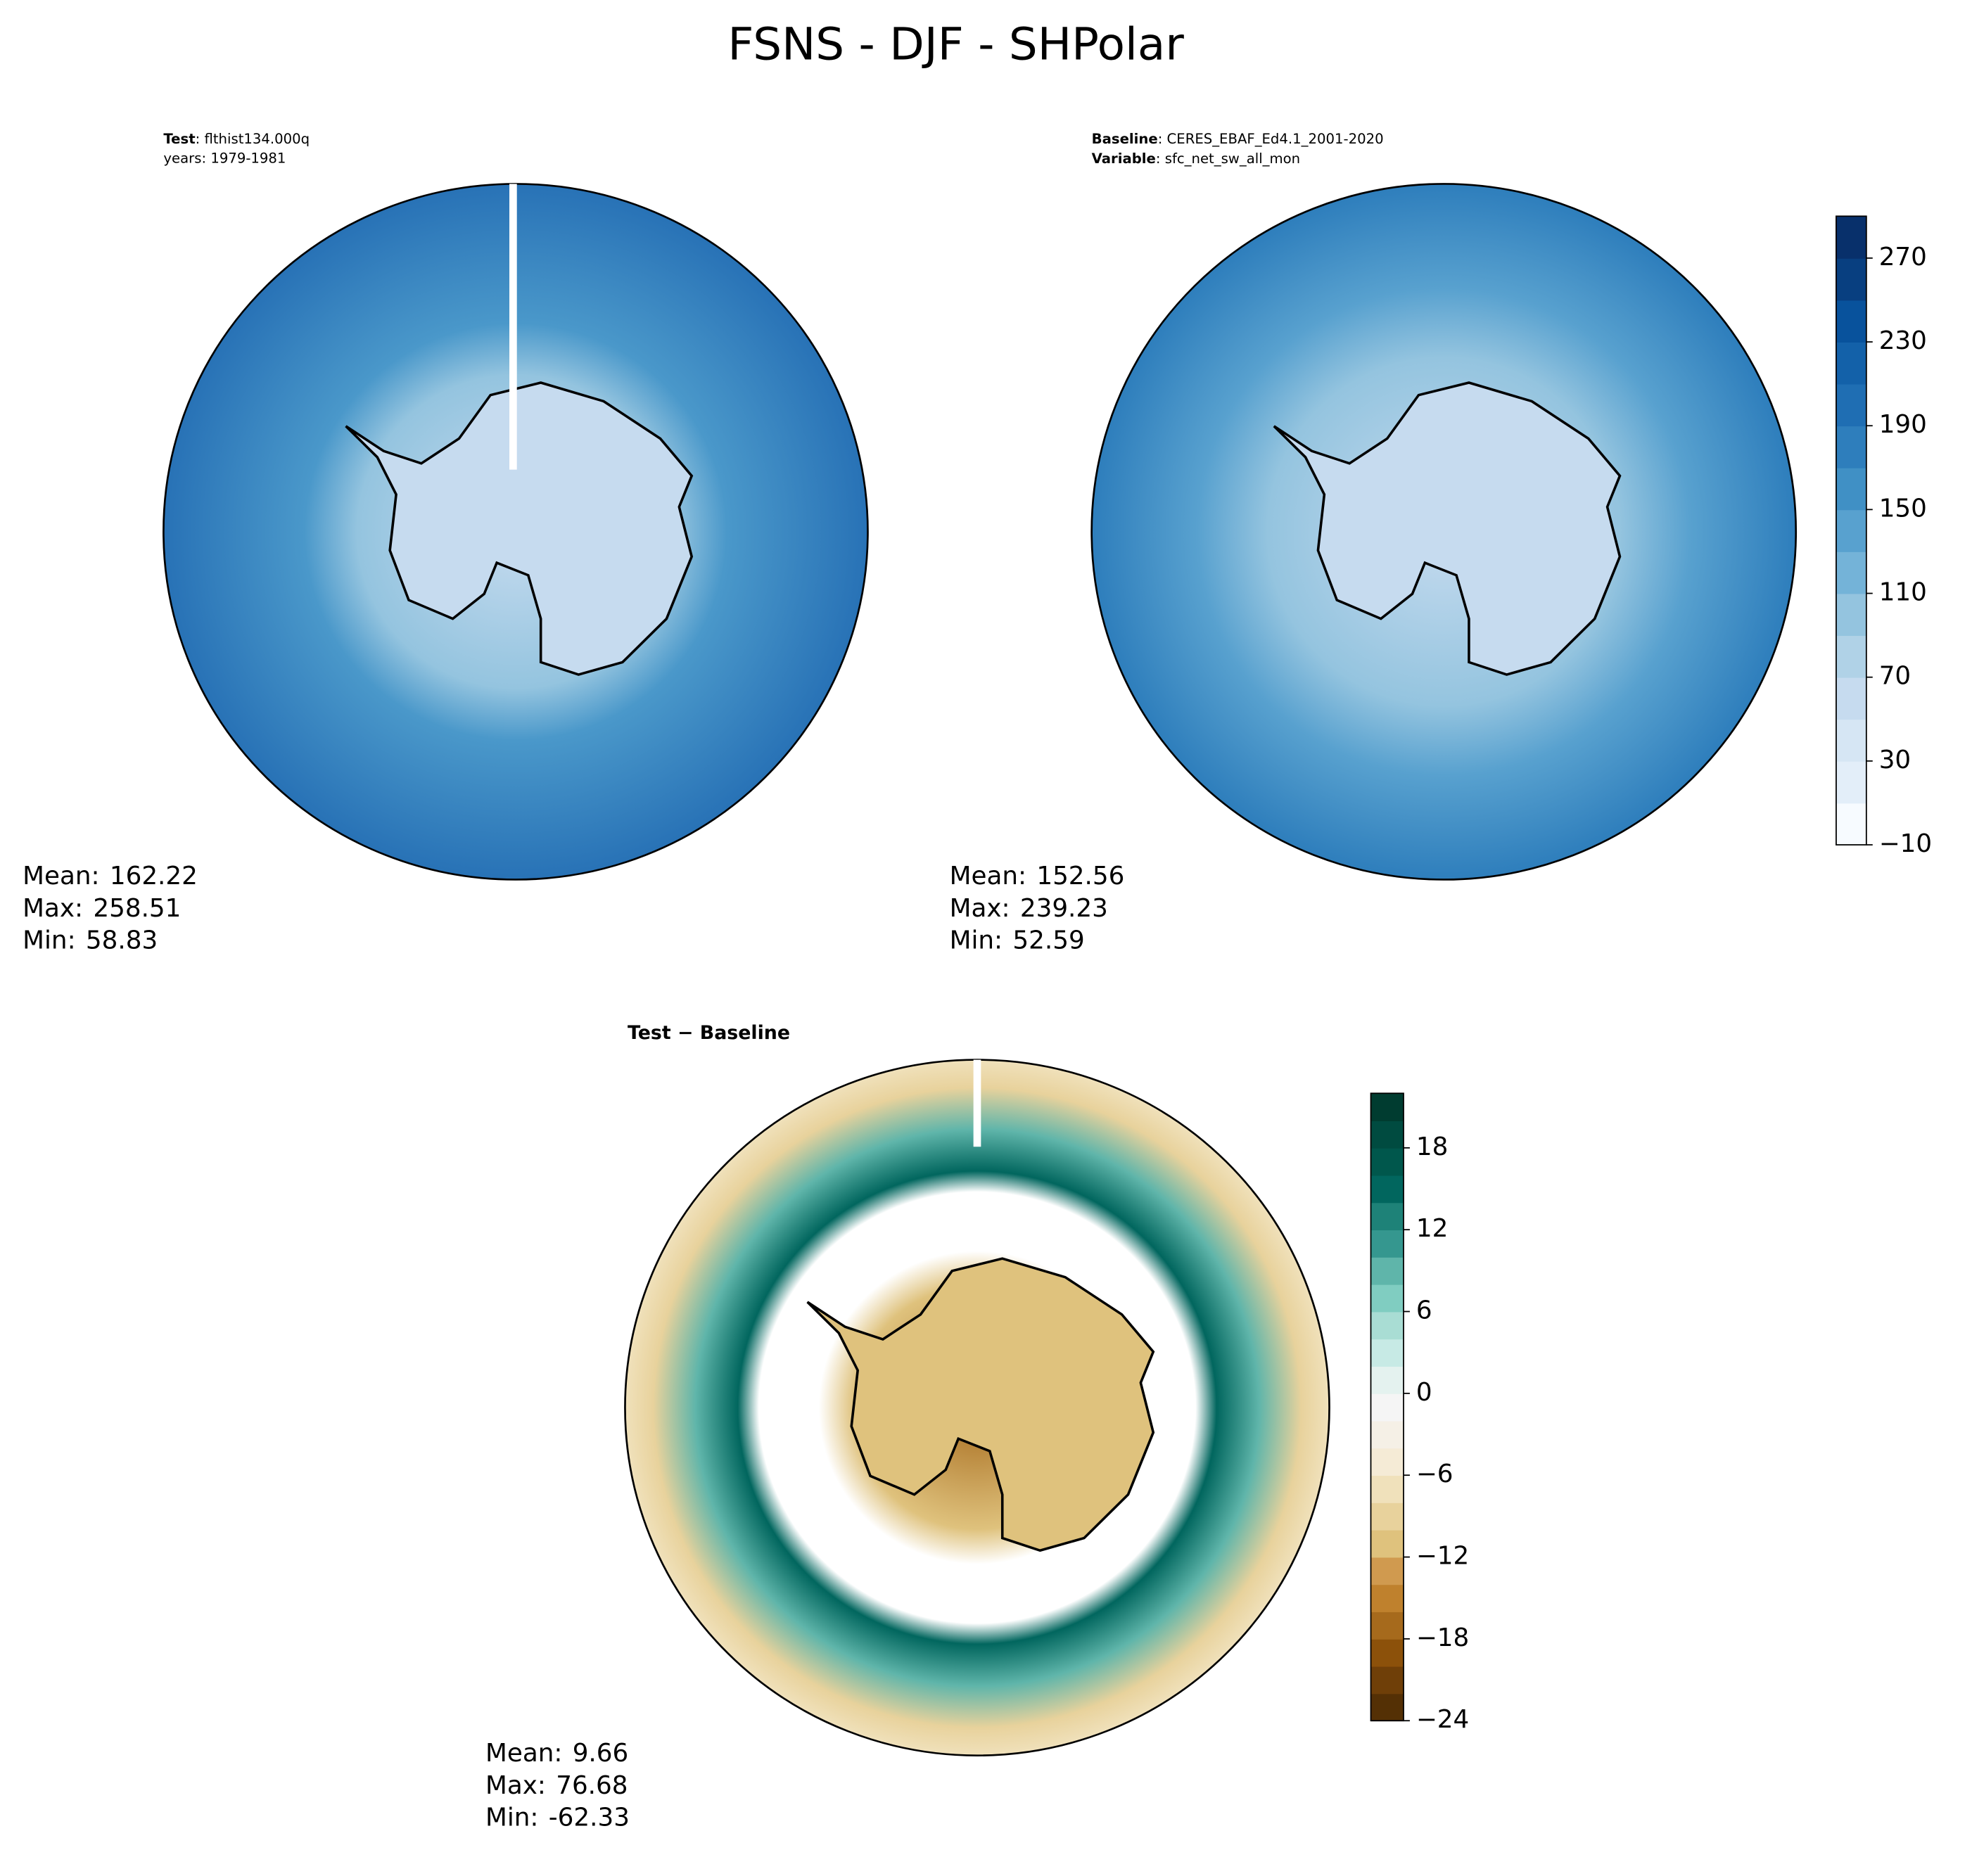 The width and height of the screenshot is (1972, 1876). What do you see at coordinates (1228, 159) in the screenshot?
I see `header-value: : sfc_net_sw_all_mon` at bounding box center [1228, 159].